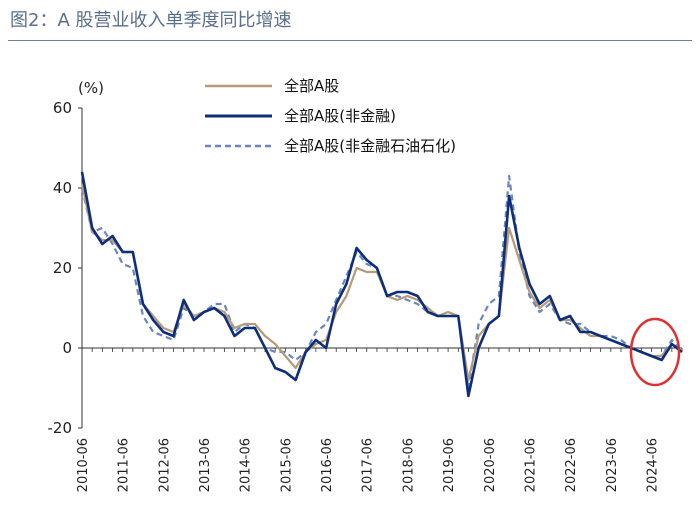 Image resolution: width=700 pixels, height=521 pixels. What do you see at coordinates (205, 465) in the screenshot?
I see `x-tick-label: 2013-06` at bounding box center [205, 465].